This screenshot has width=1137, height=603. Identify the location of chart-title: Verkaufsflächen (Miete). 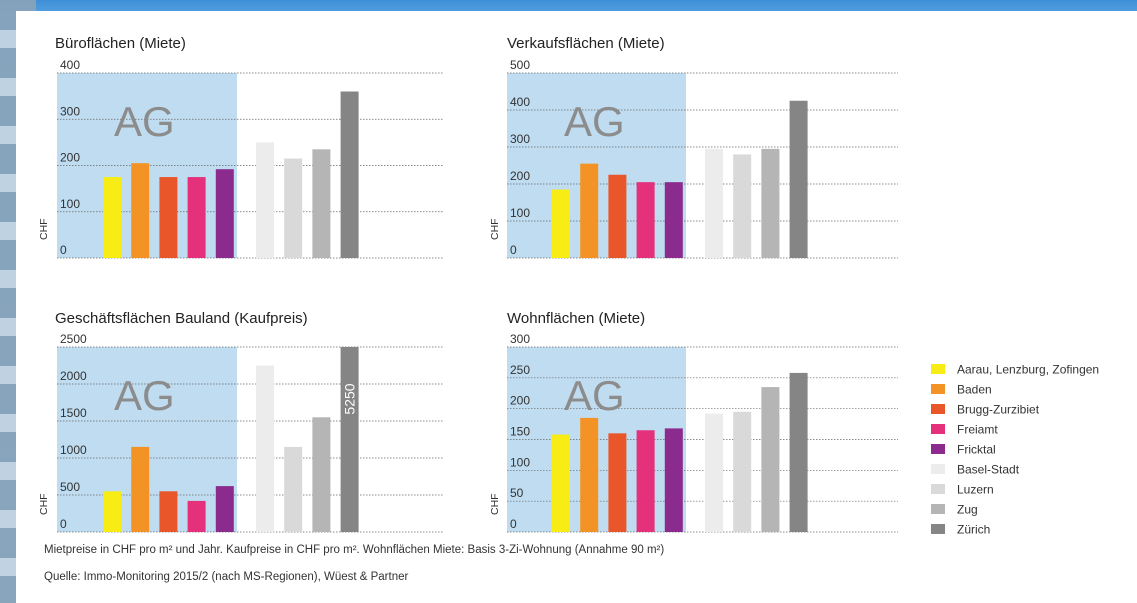
(586, 43).